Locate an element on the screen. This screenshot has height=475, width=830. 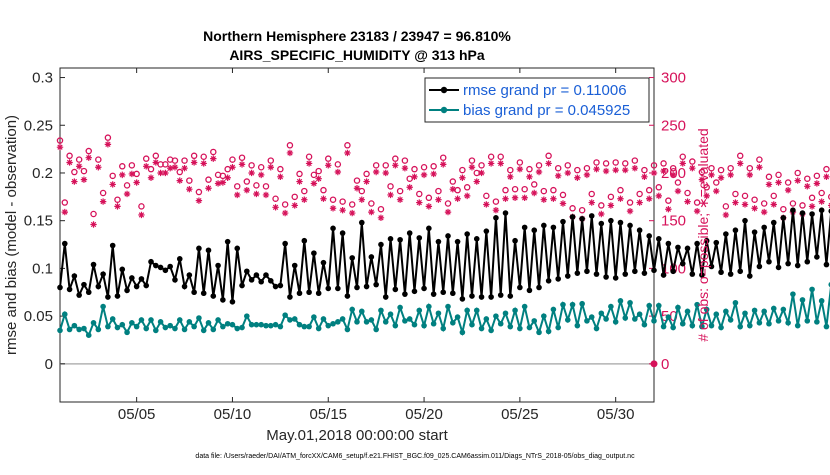
legend-bias-marker is located at coordinates (444, 110).